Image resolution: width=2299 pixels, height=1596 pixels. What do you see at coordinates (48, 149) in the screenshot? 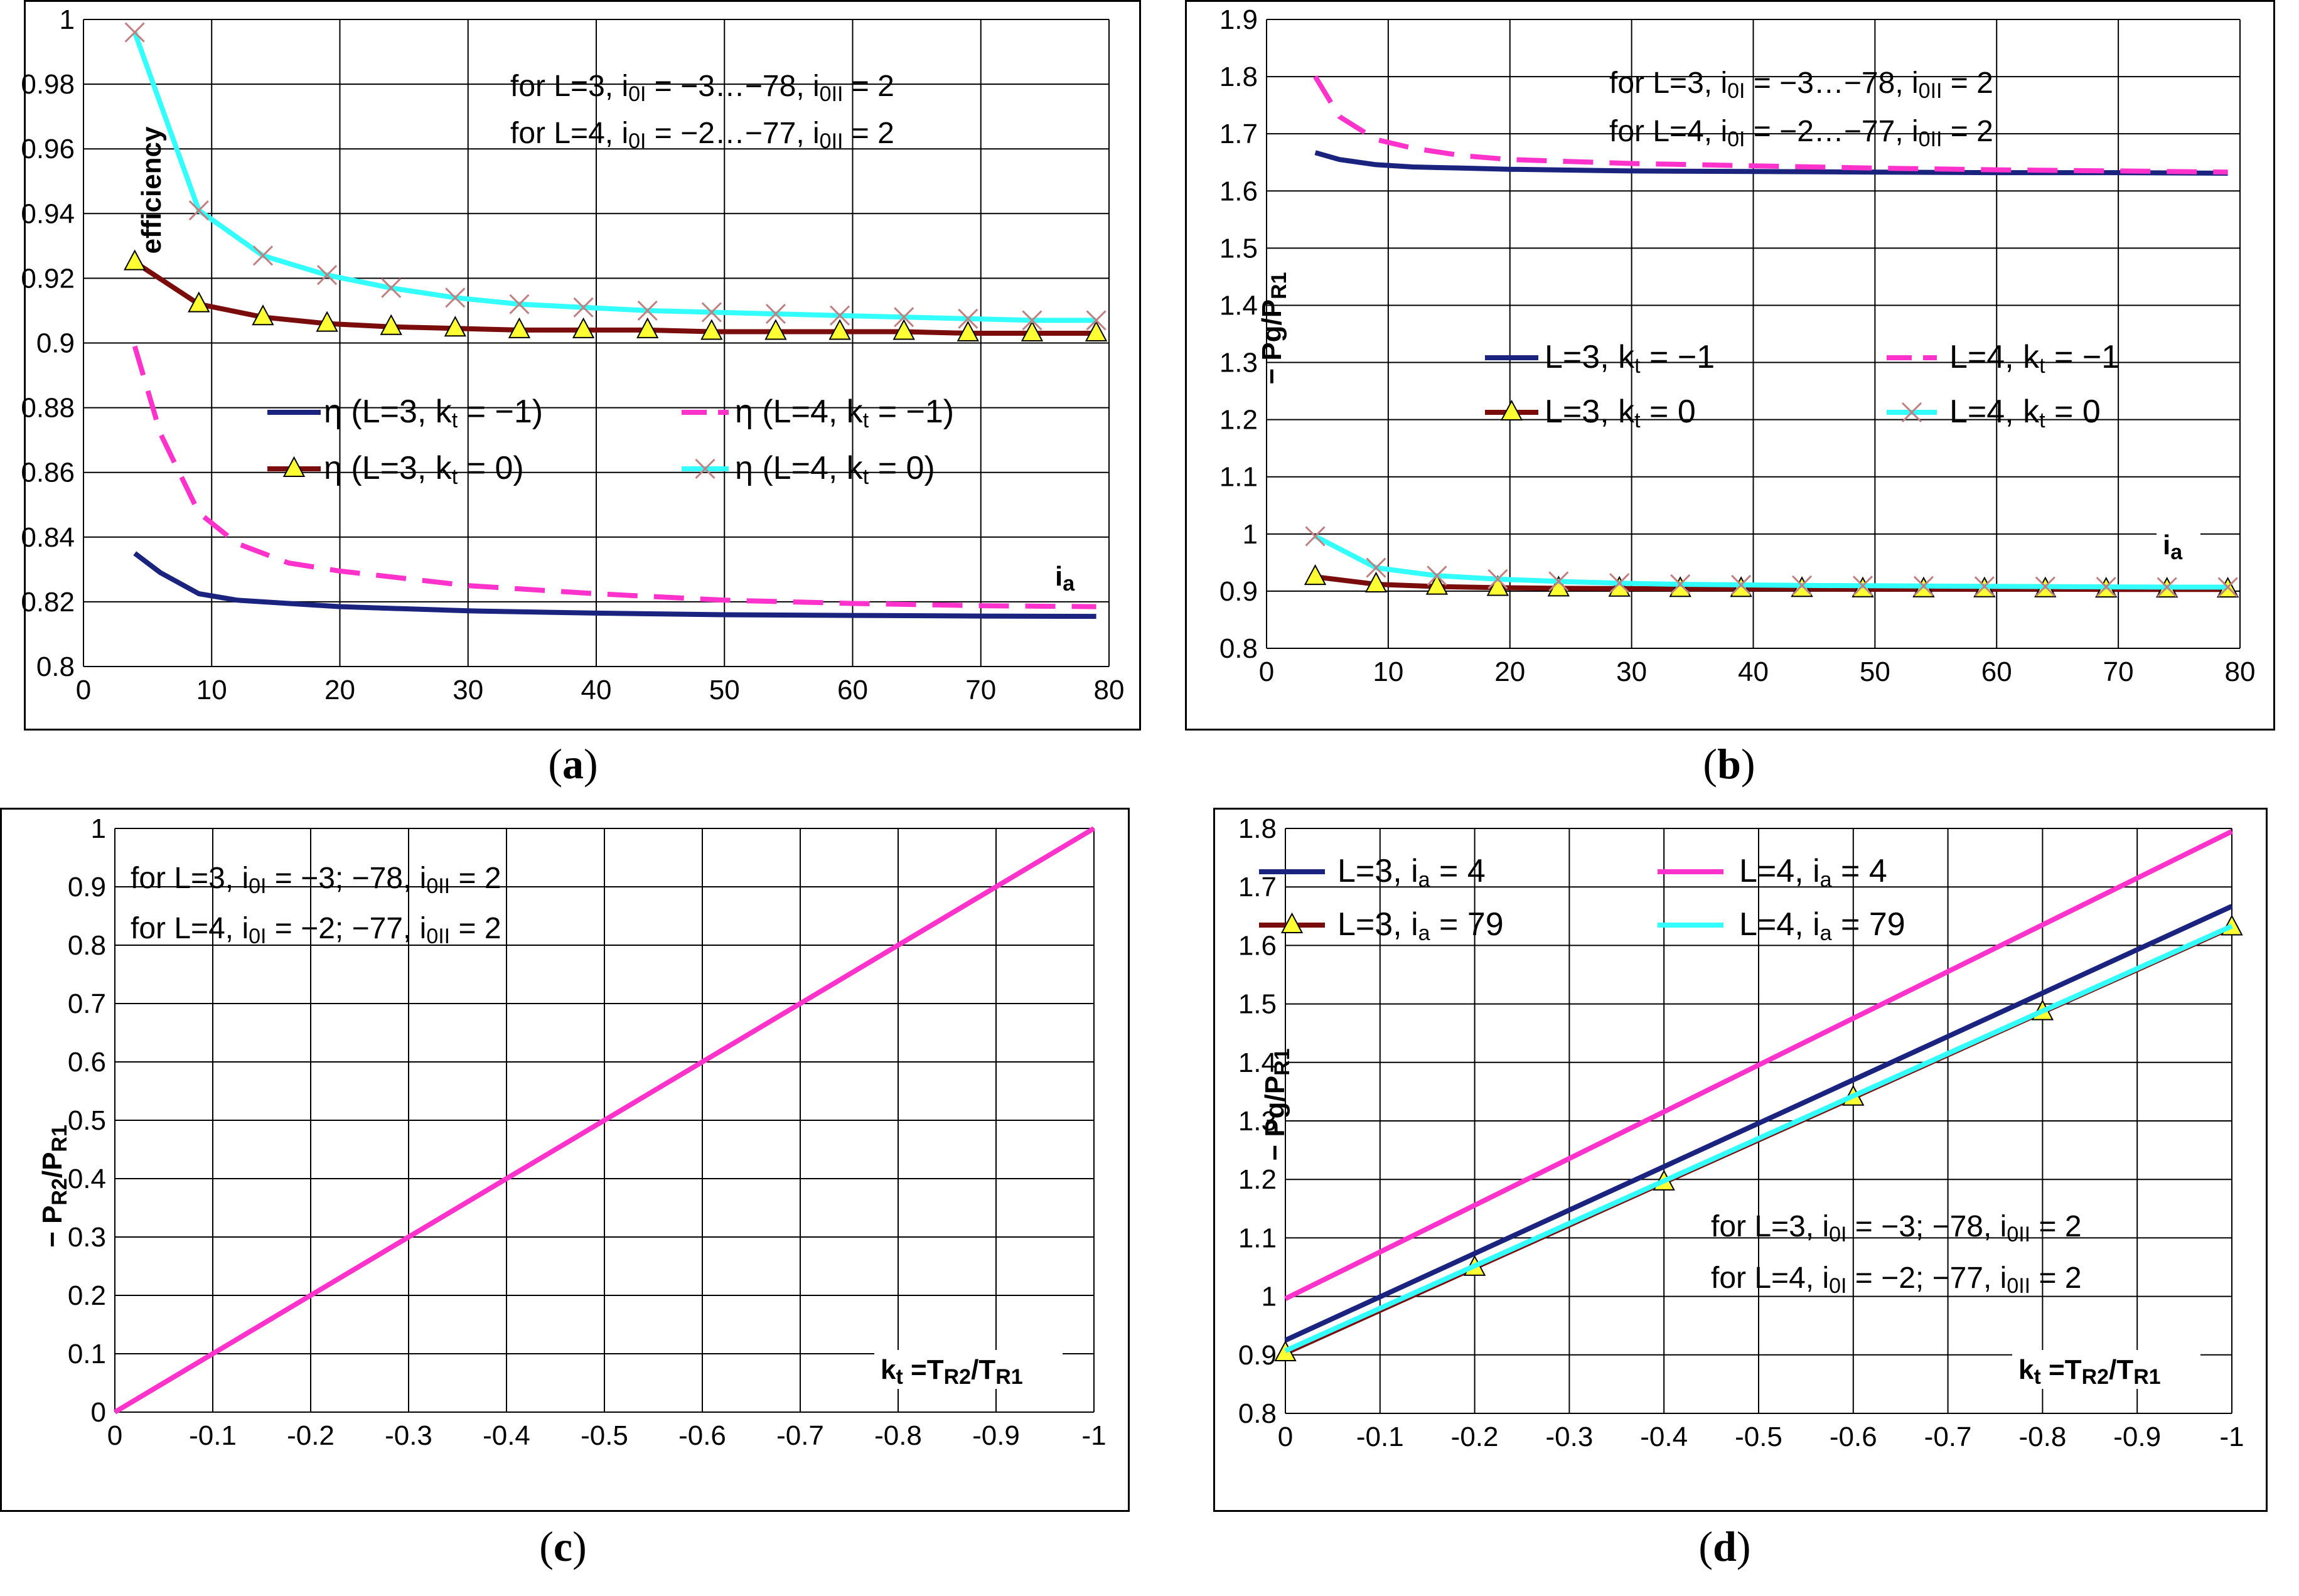
I see `chart-a-ytick: 0.96` at bounding box center [48, 149].